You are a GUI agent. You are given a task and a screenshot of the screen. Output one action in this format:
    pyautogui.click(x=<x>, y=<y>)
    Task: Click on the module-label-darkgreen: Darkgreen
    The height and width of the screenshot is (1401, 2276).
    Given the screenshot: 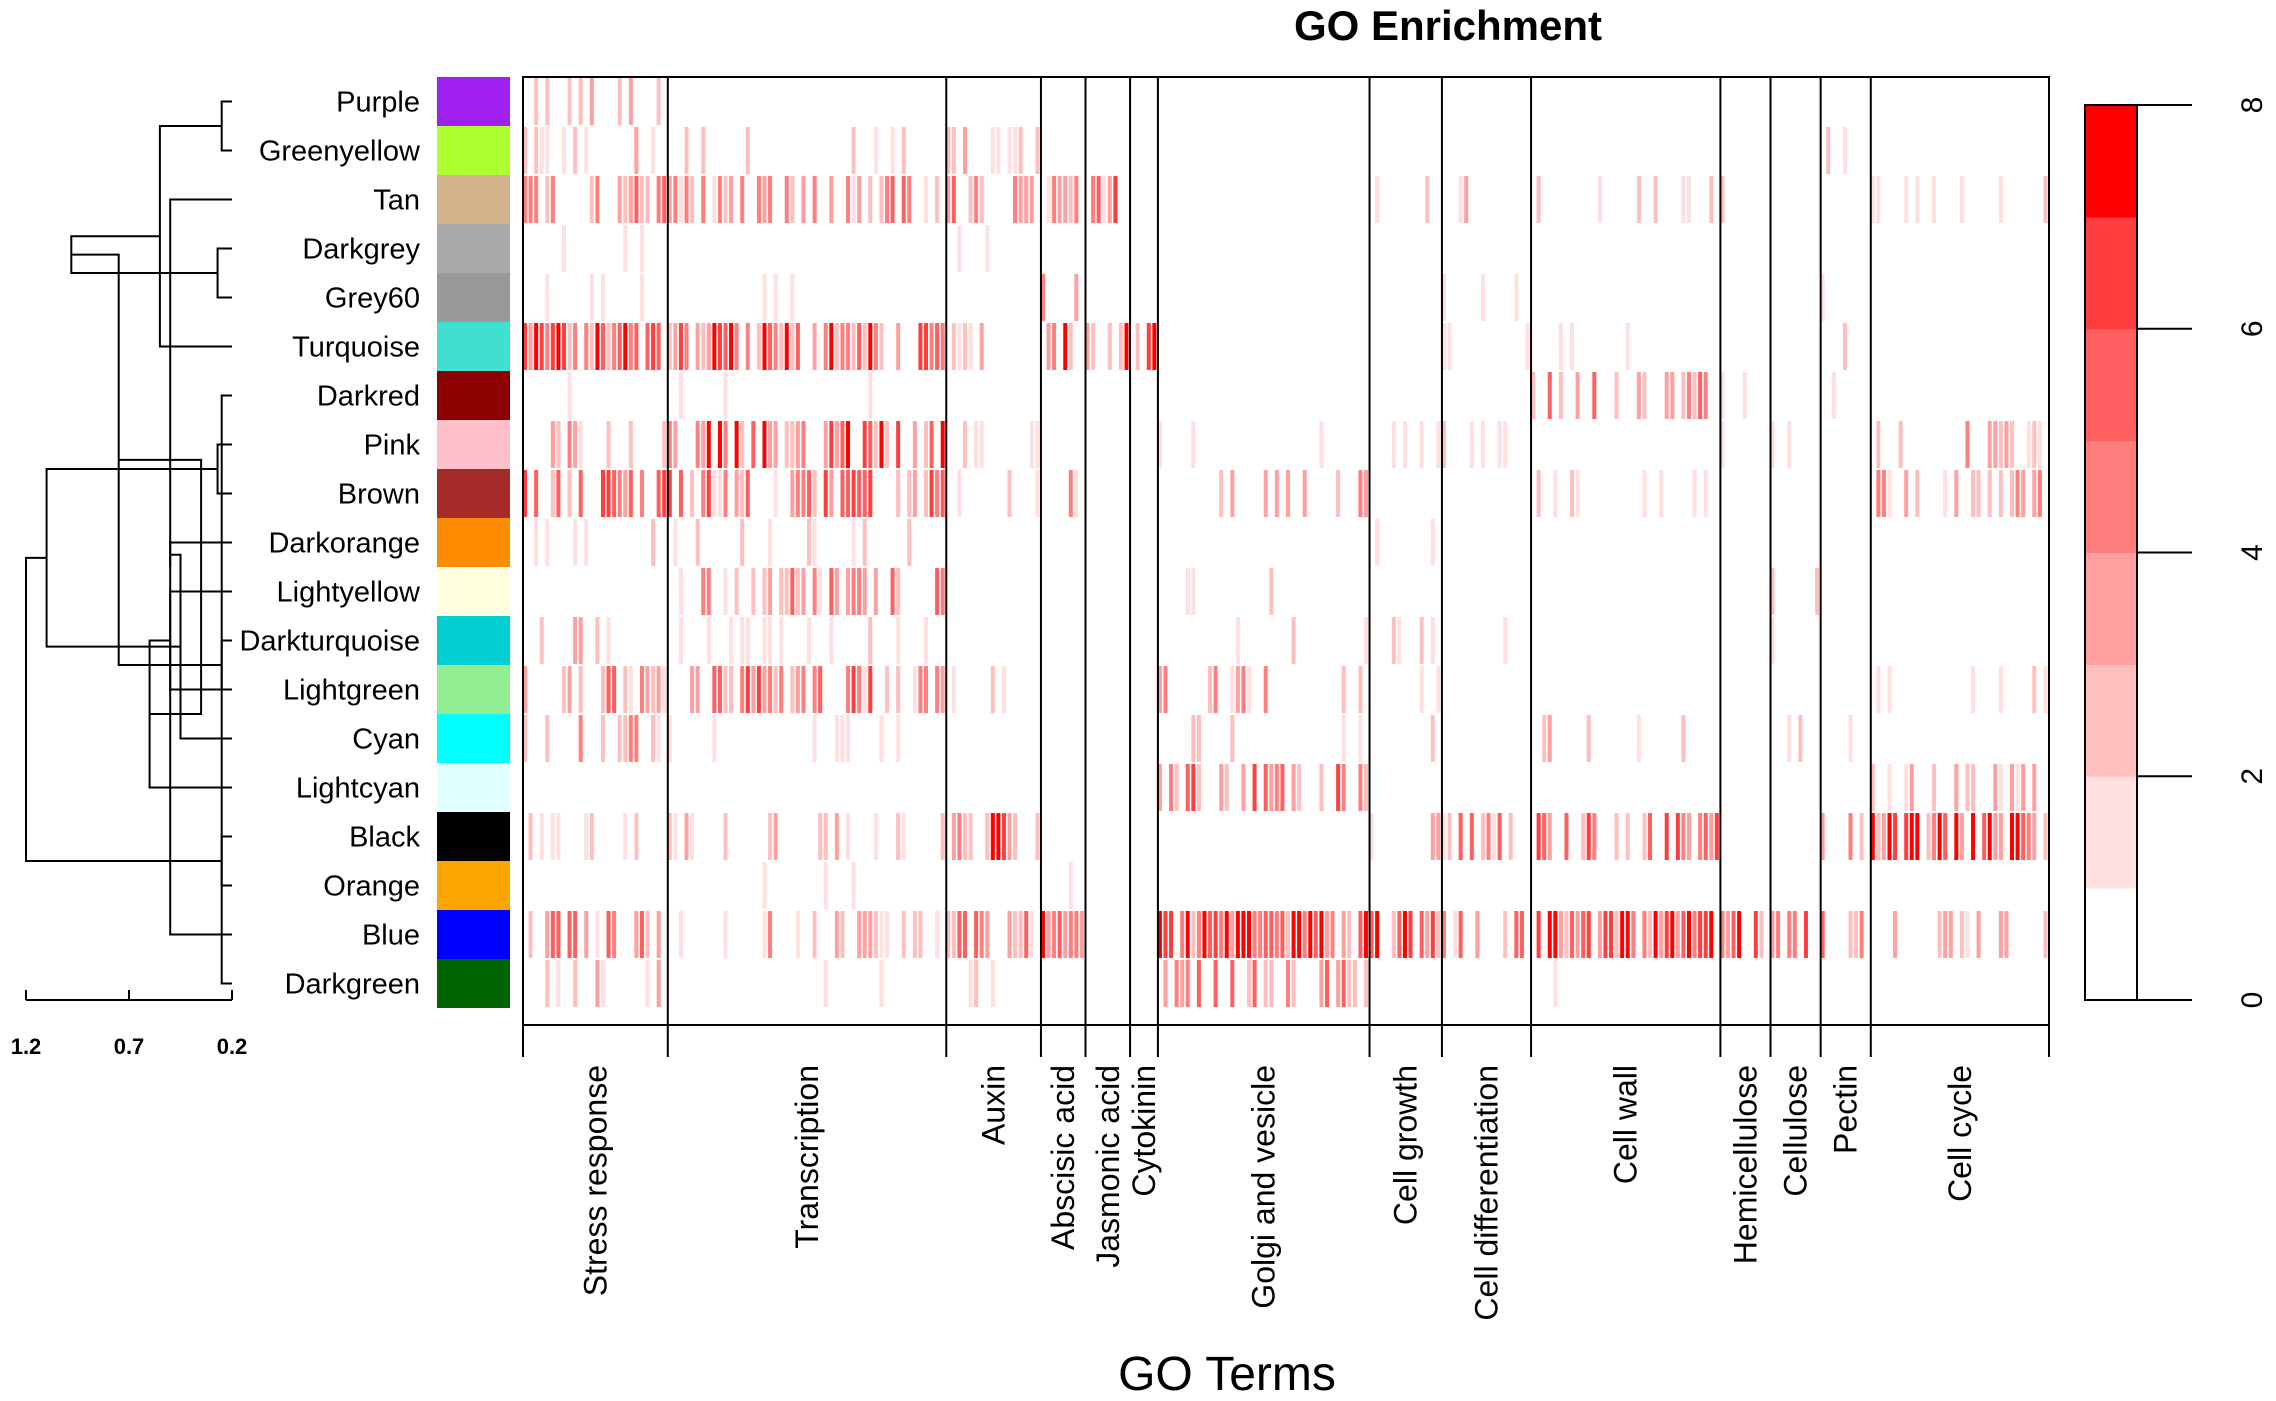 What is the action you would take?
    pyautogui.click(x=352, y=985)
    